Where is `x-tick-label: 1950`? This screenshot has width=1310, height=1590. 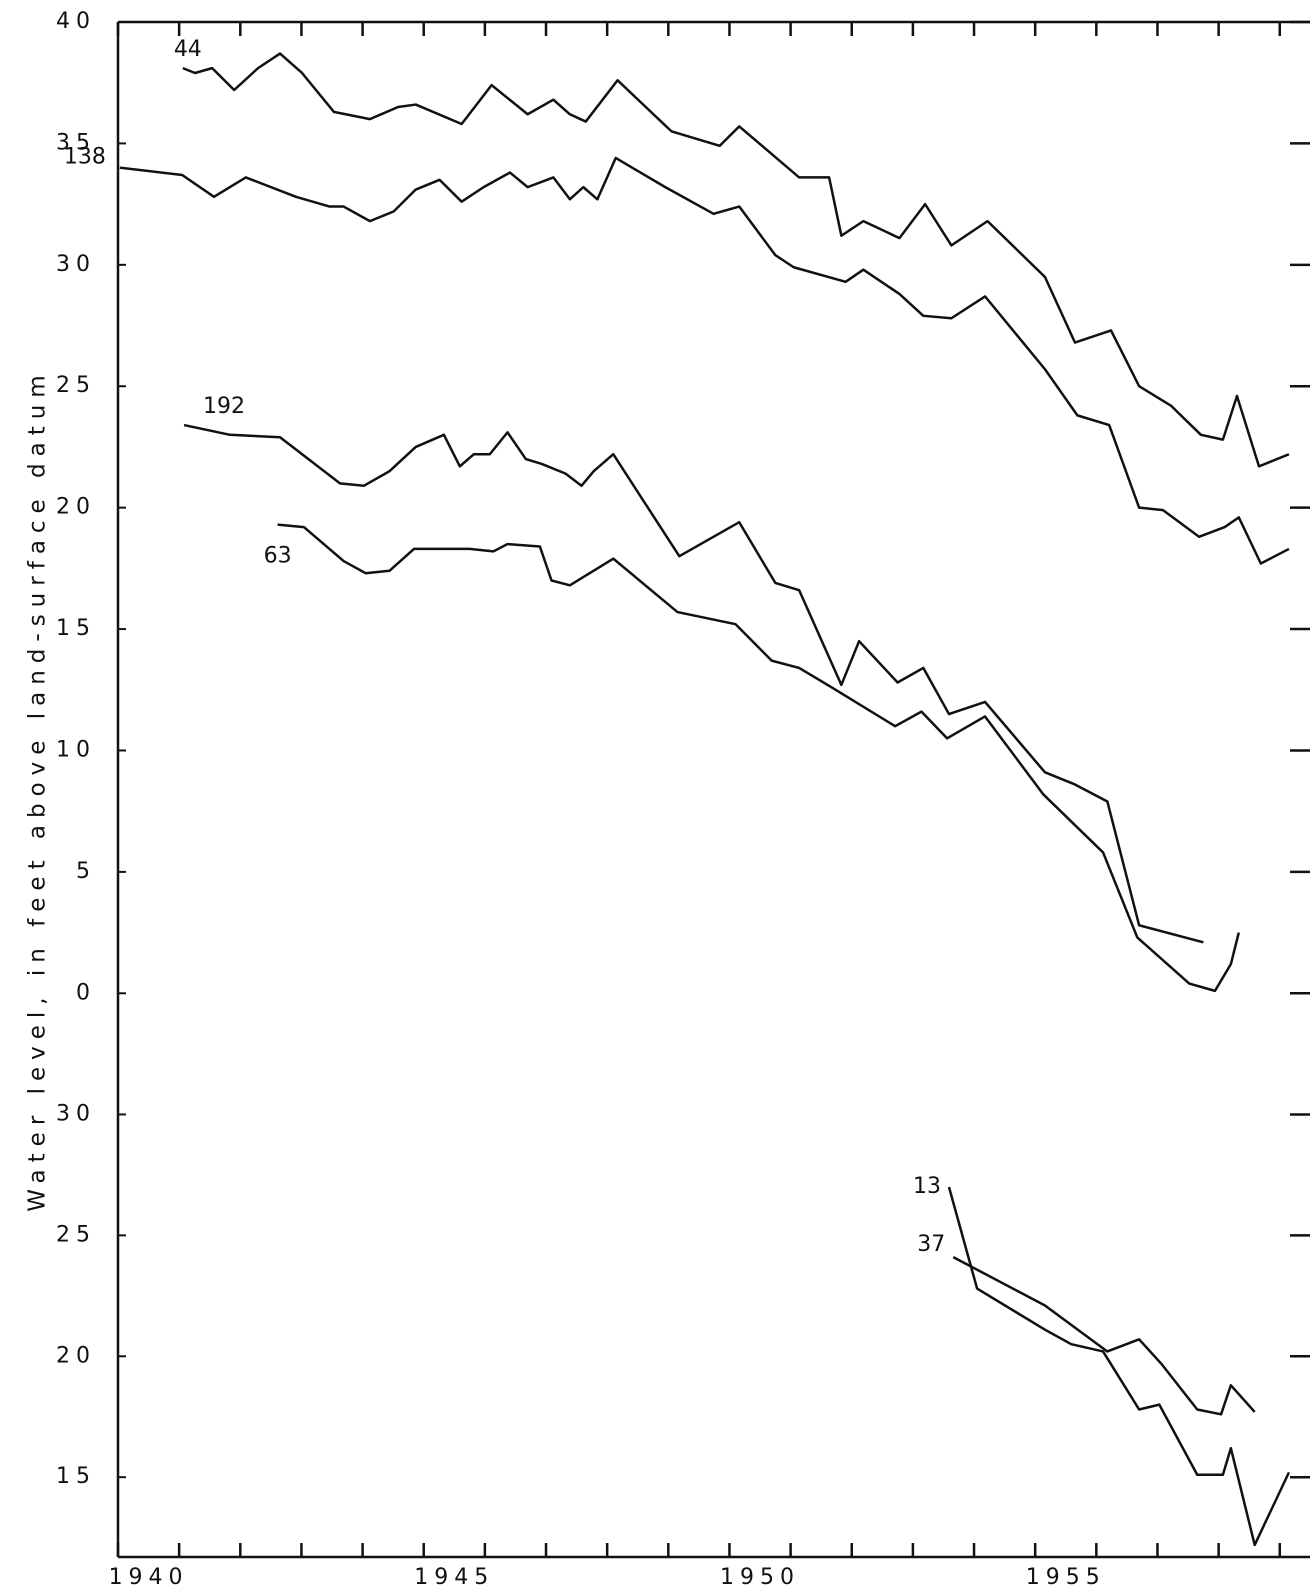
x-tick-label: 1950 is located at coordinates (760, 1577).